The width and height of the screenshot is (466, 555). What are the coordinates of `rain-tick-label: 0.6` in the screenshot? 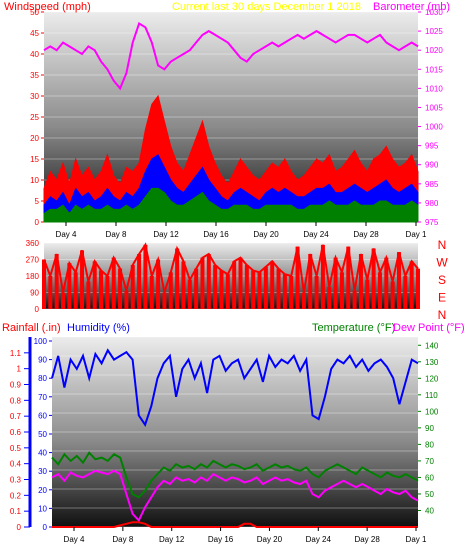 It's located at (16, 432).